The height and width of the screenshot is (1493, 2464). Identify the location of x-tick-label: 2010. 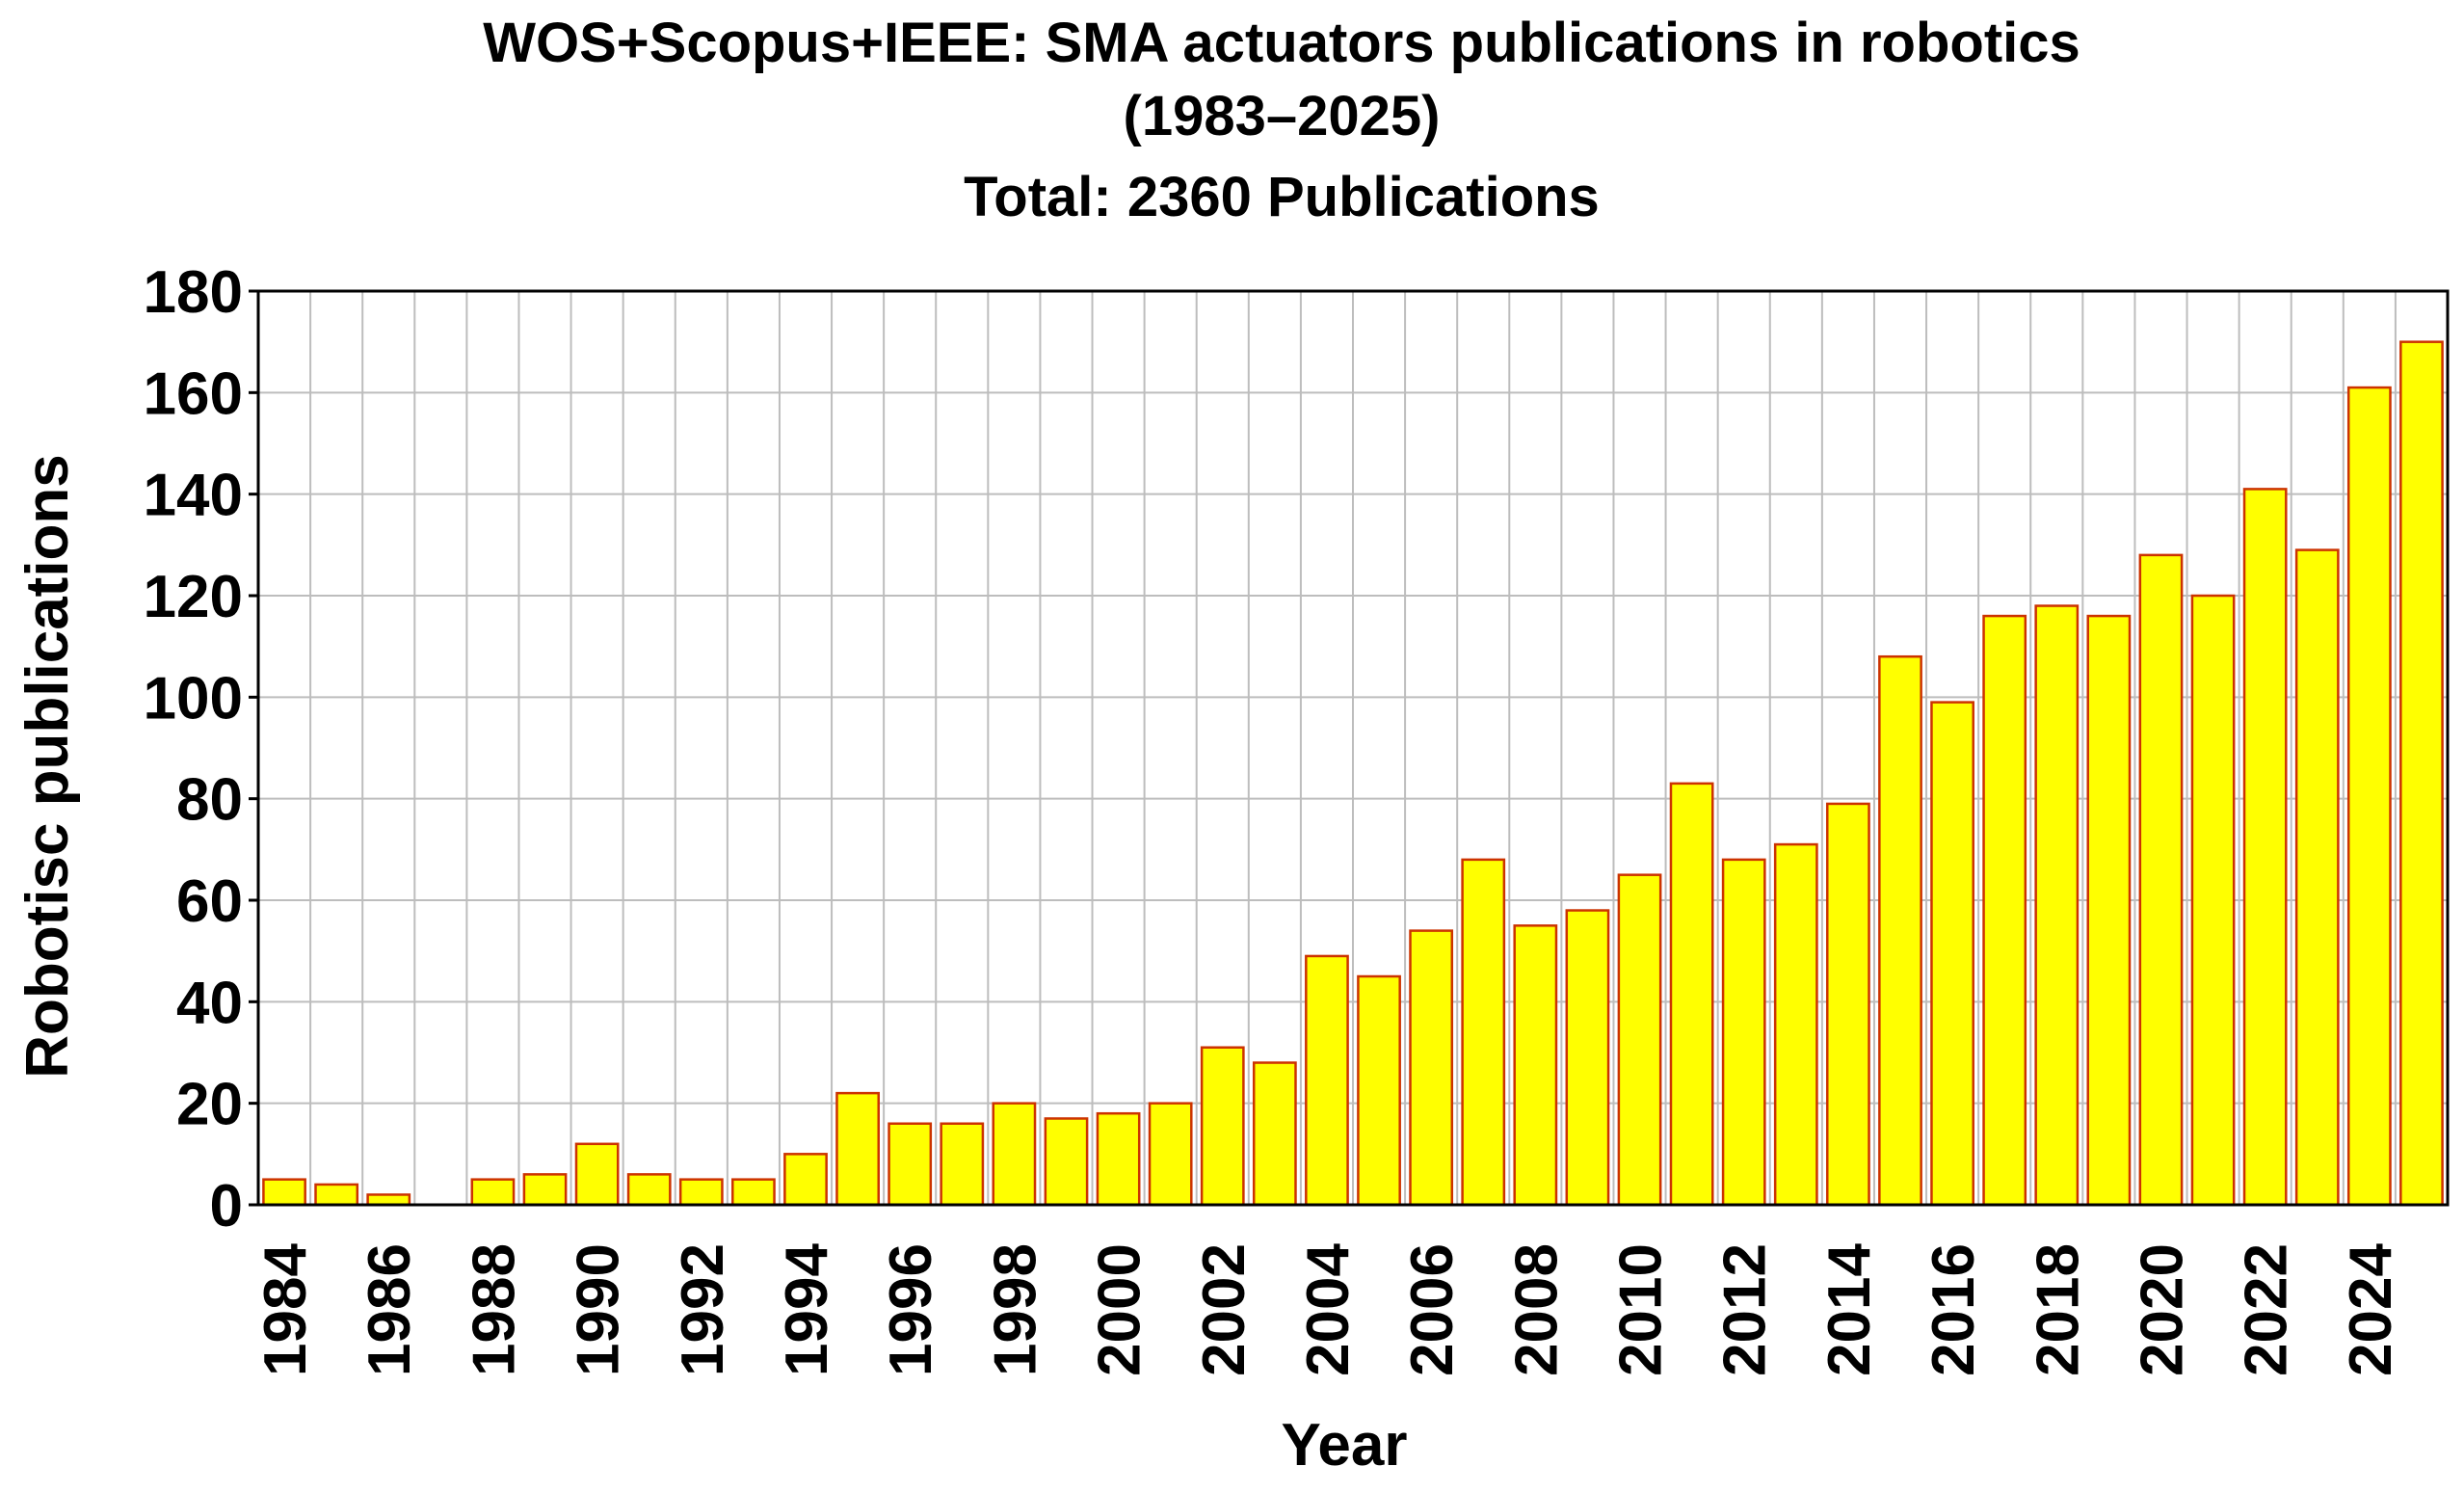
(1641, 1309).